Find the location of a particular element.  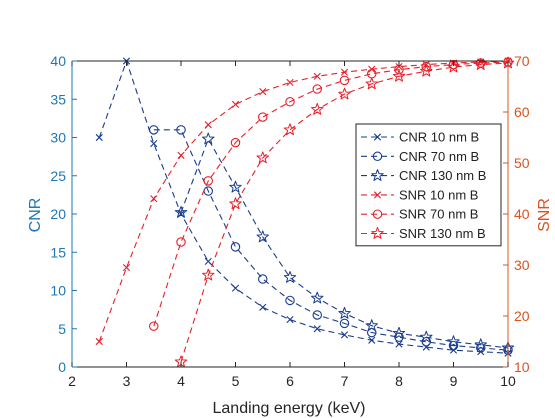

legend-label: CNR 10 nm B is located at coordinates (439, 137).